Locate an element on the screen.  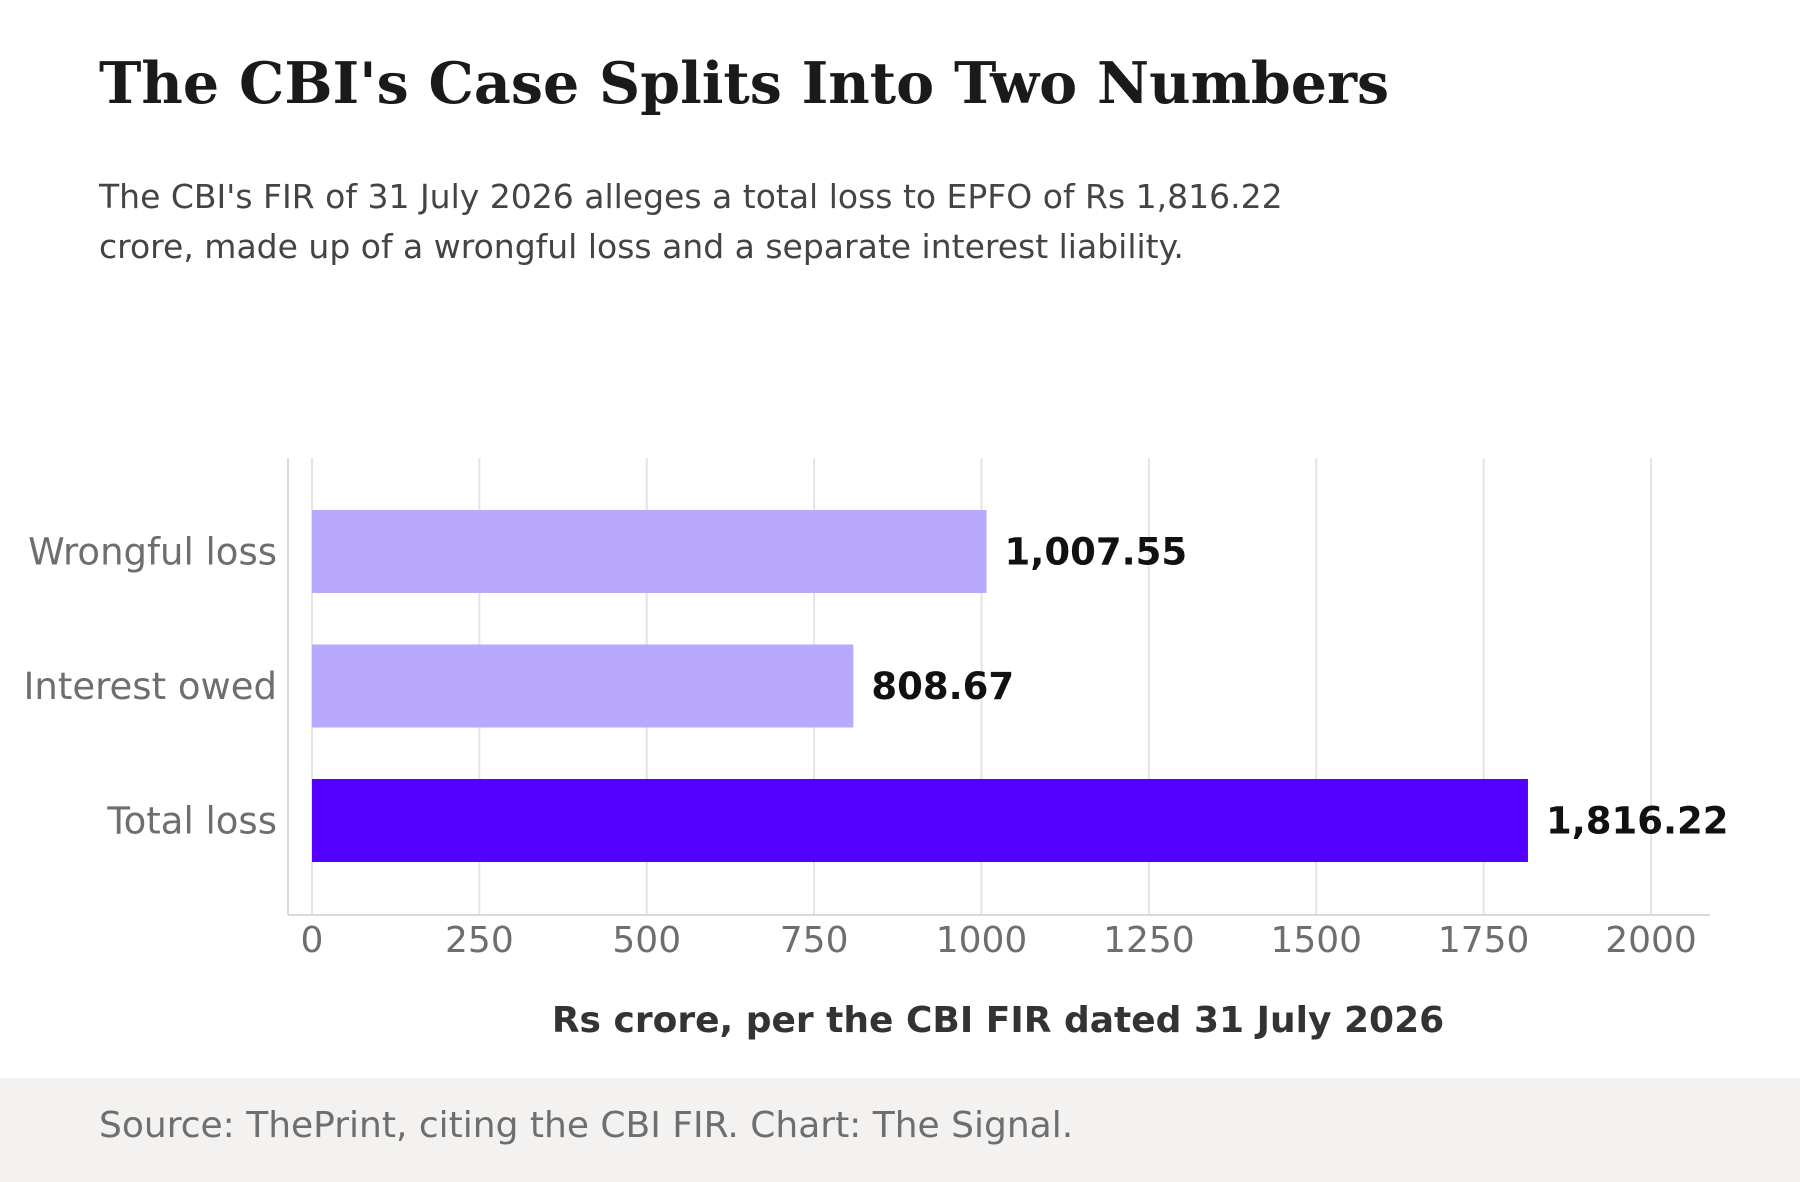
x-tick-label: 500 is located at coordinates (646, 940).